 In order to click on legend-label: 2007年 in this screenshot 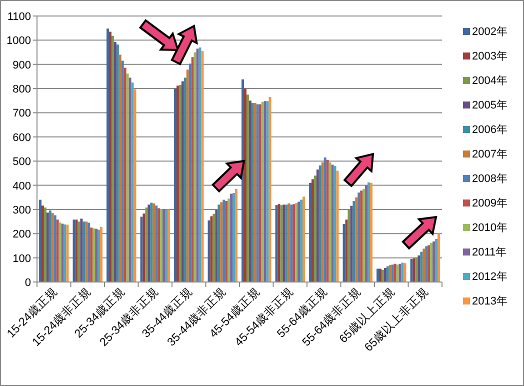, I will do `click(490, 154)`.